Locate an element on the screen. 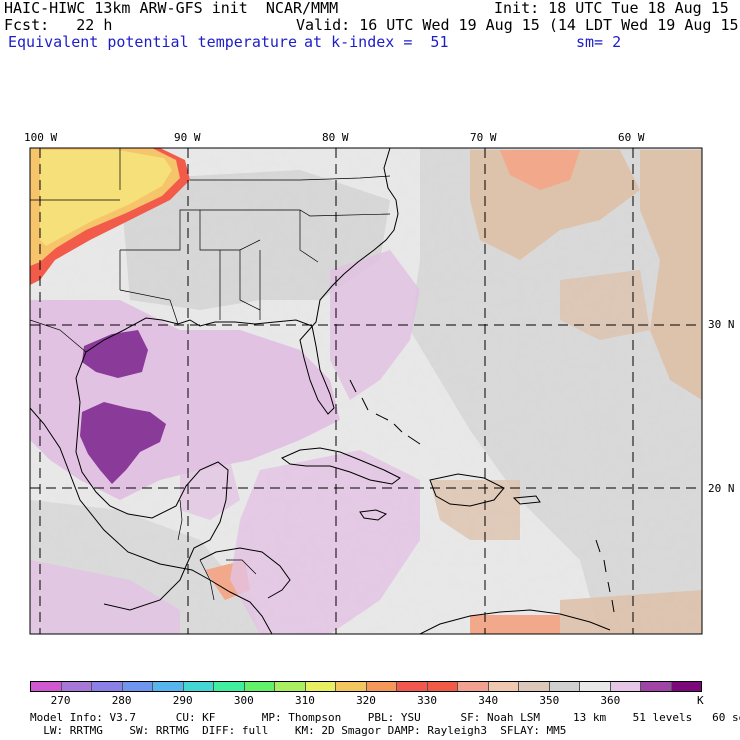  colorbar-tick-label: 310 is located at coordinates (304, 700).